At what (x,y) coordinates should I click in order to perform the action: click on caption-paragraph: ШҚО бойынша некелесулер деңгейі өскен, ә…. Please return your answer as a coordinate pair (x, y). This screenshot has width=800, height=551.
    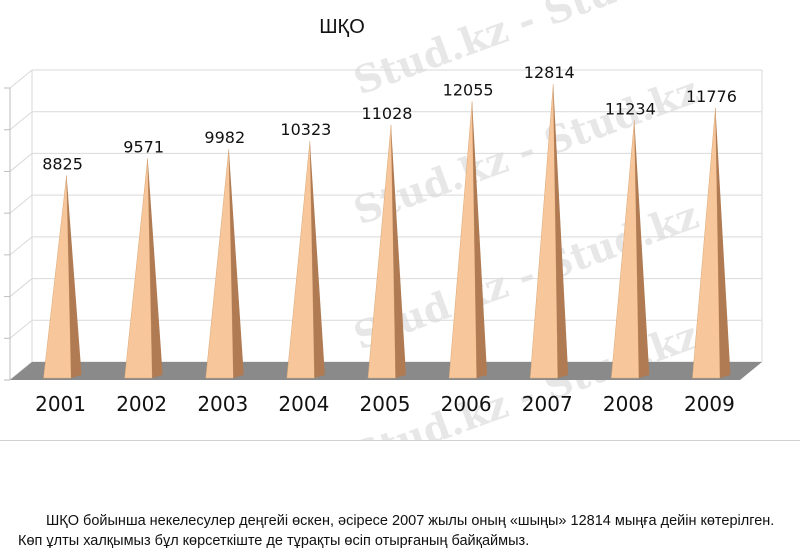
    Looking at the image, I should click on (396, 531).